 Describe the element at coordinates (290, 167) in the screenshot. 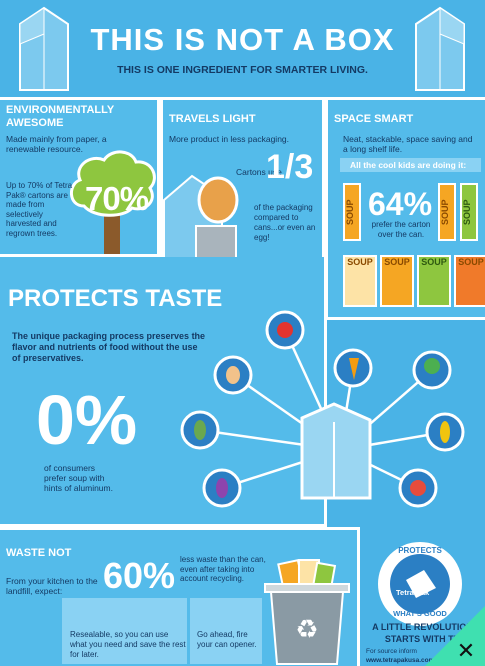

I see `travels-fraction: 1/3` at that location.